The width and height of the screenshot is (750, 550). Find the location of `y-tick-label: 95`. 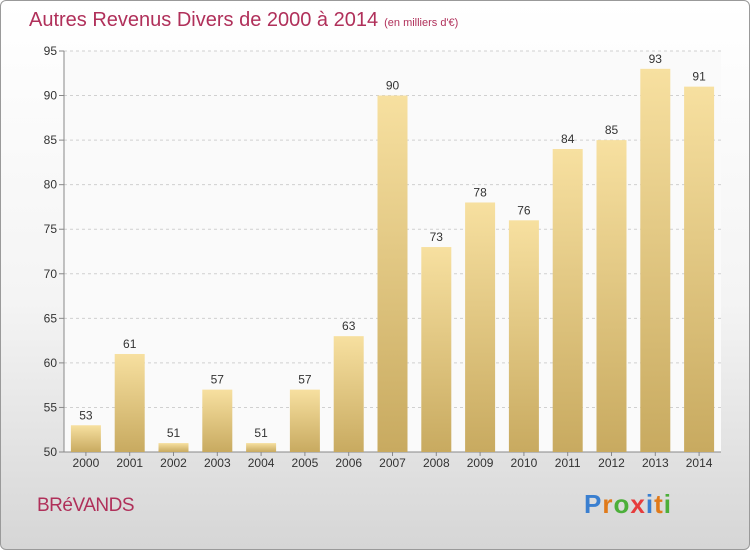

y-tick-label: 95 is located at coordinates (51, 51).